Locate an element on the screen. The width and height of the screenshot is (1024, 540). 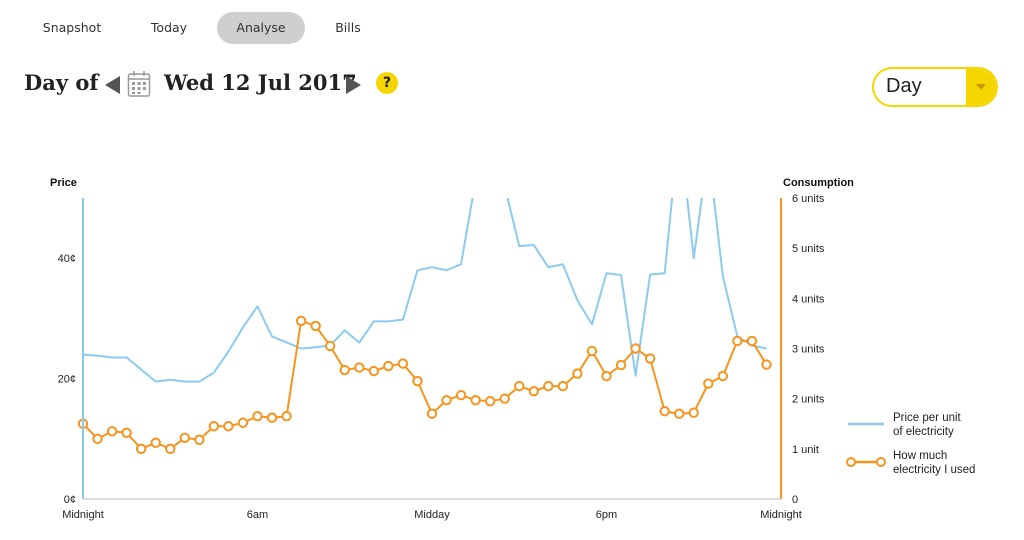
legend-consumption-marker-start is located at coordinates (851, 462).